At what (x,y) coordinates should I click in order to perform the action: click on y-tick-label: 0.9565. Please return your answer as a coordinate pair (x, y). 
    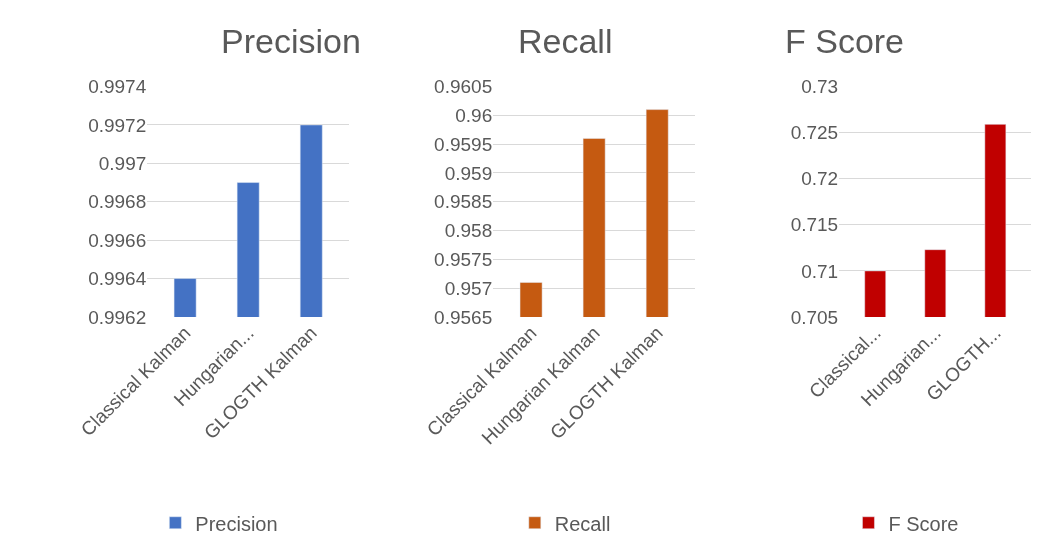
    Looking at the image, I should click on (463, 317).